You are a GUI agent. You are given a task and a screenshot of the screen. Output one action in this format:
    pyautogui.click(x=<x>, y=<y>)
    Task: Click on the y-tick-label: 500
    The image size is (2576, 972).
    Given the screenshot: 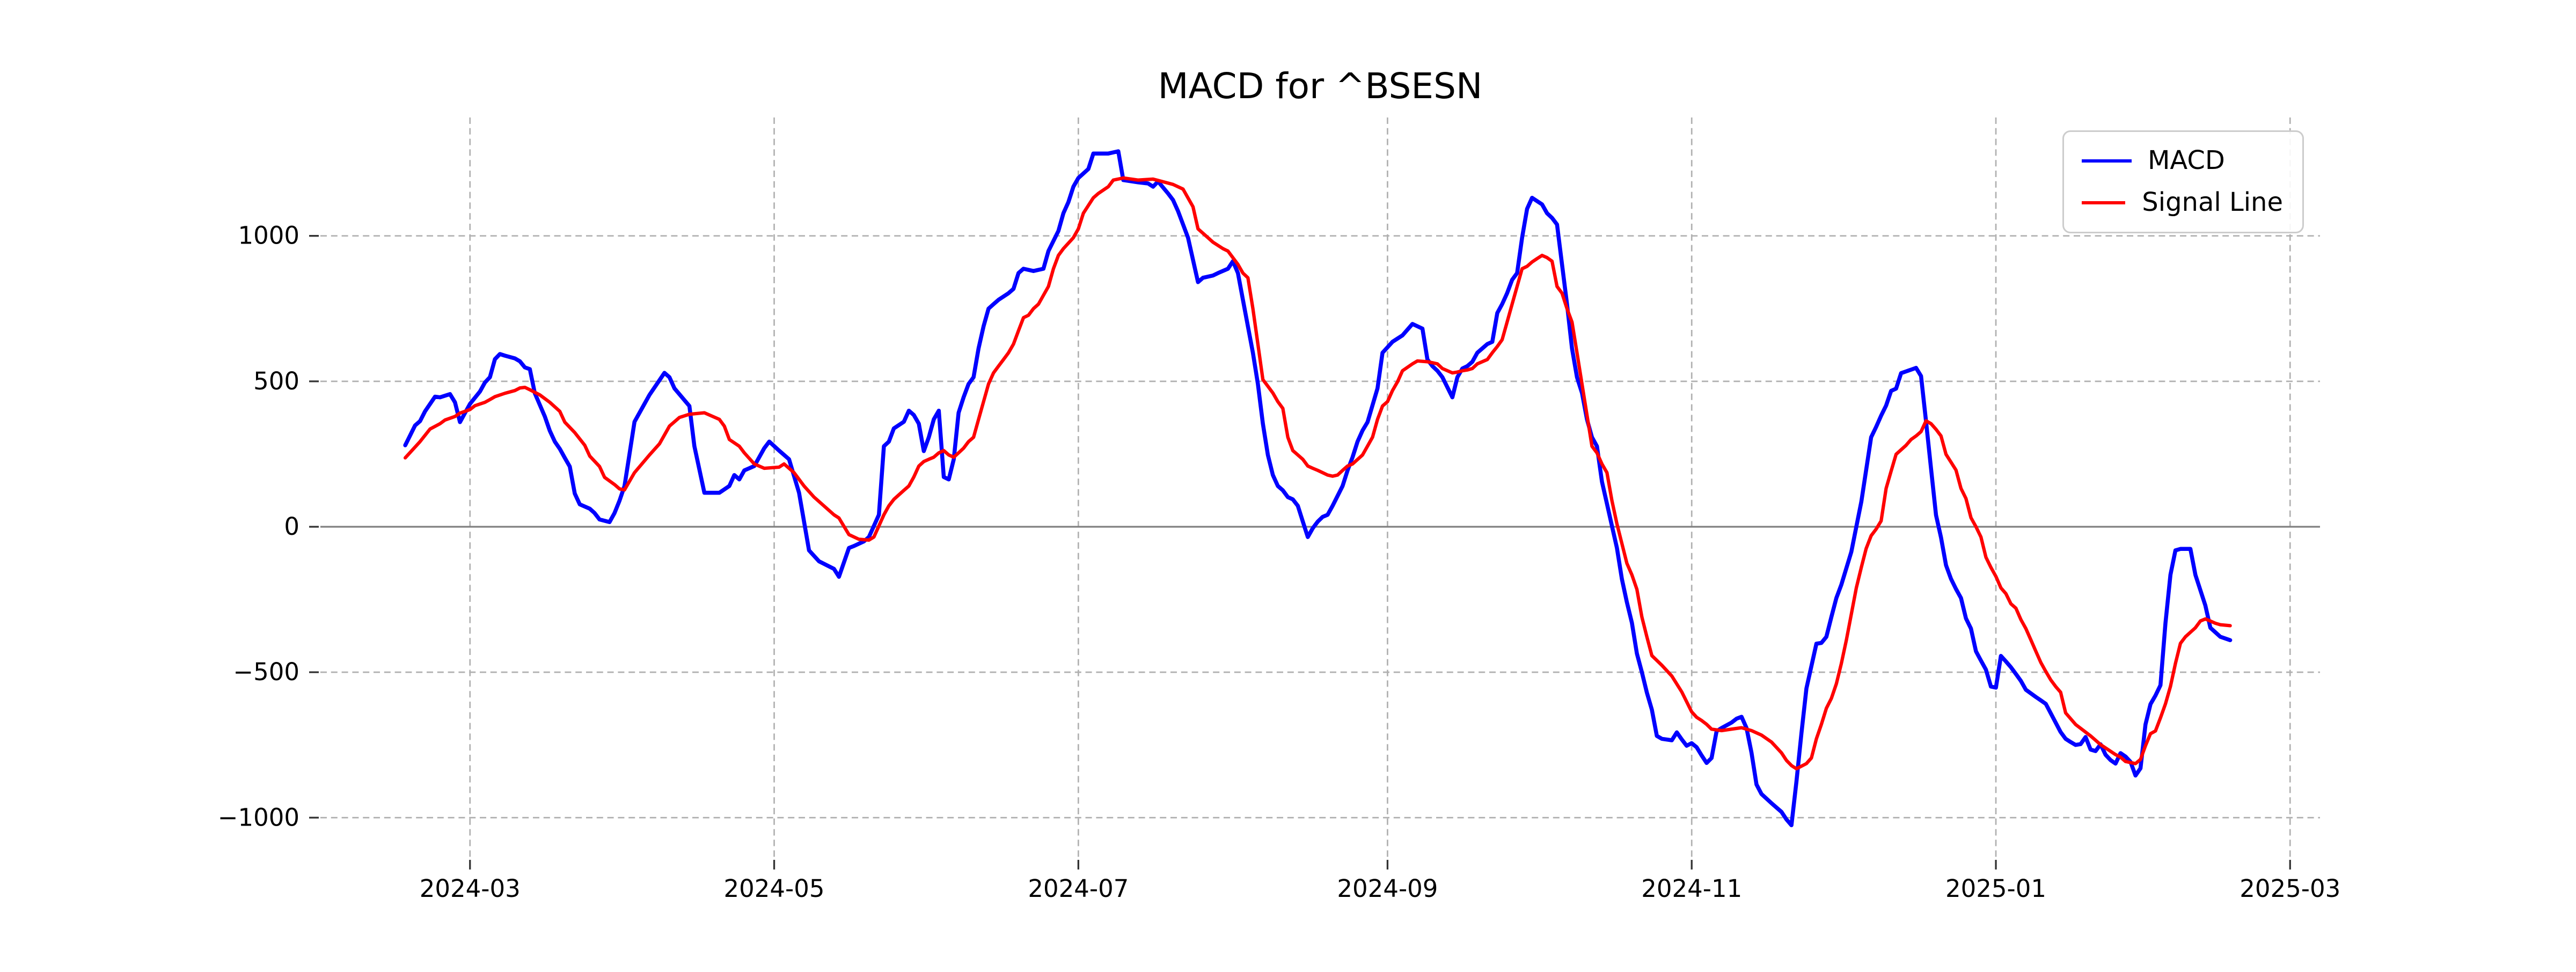 What is the action you would take?
    pyautogui.click(x=276, y=381)
    